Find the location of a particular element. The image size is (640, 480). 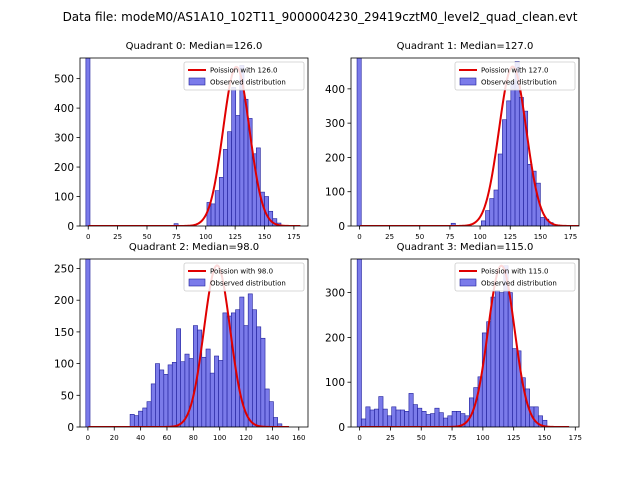

legend-label-poisson: Poission with 127.0 is located at coordinates (515, 71).